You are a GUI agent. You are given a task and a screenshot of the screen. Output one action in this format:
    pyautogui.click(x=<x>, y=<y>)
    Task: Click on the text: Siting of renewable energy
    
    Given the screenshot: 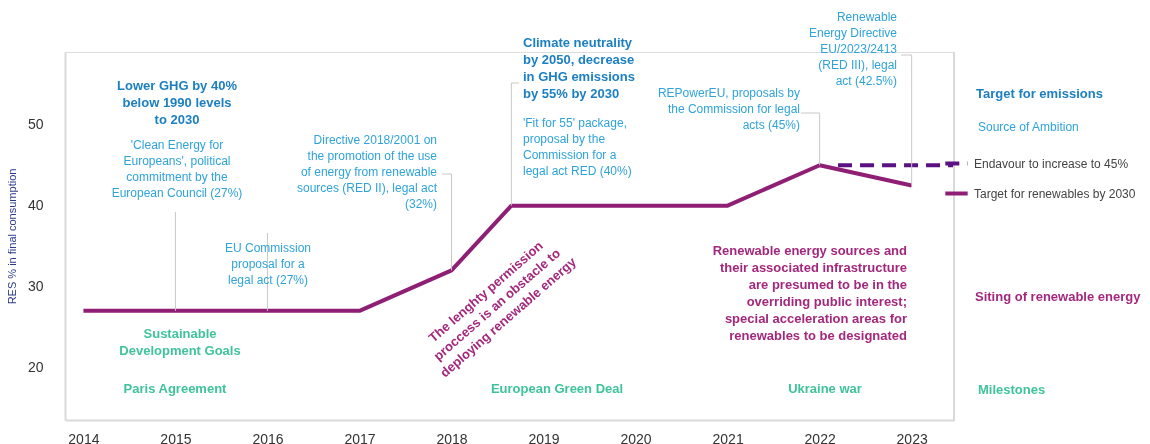 What is the action you would take?
    pyautogui.click(x=1058, y=296)
    